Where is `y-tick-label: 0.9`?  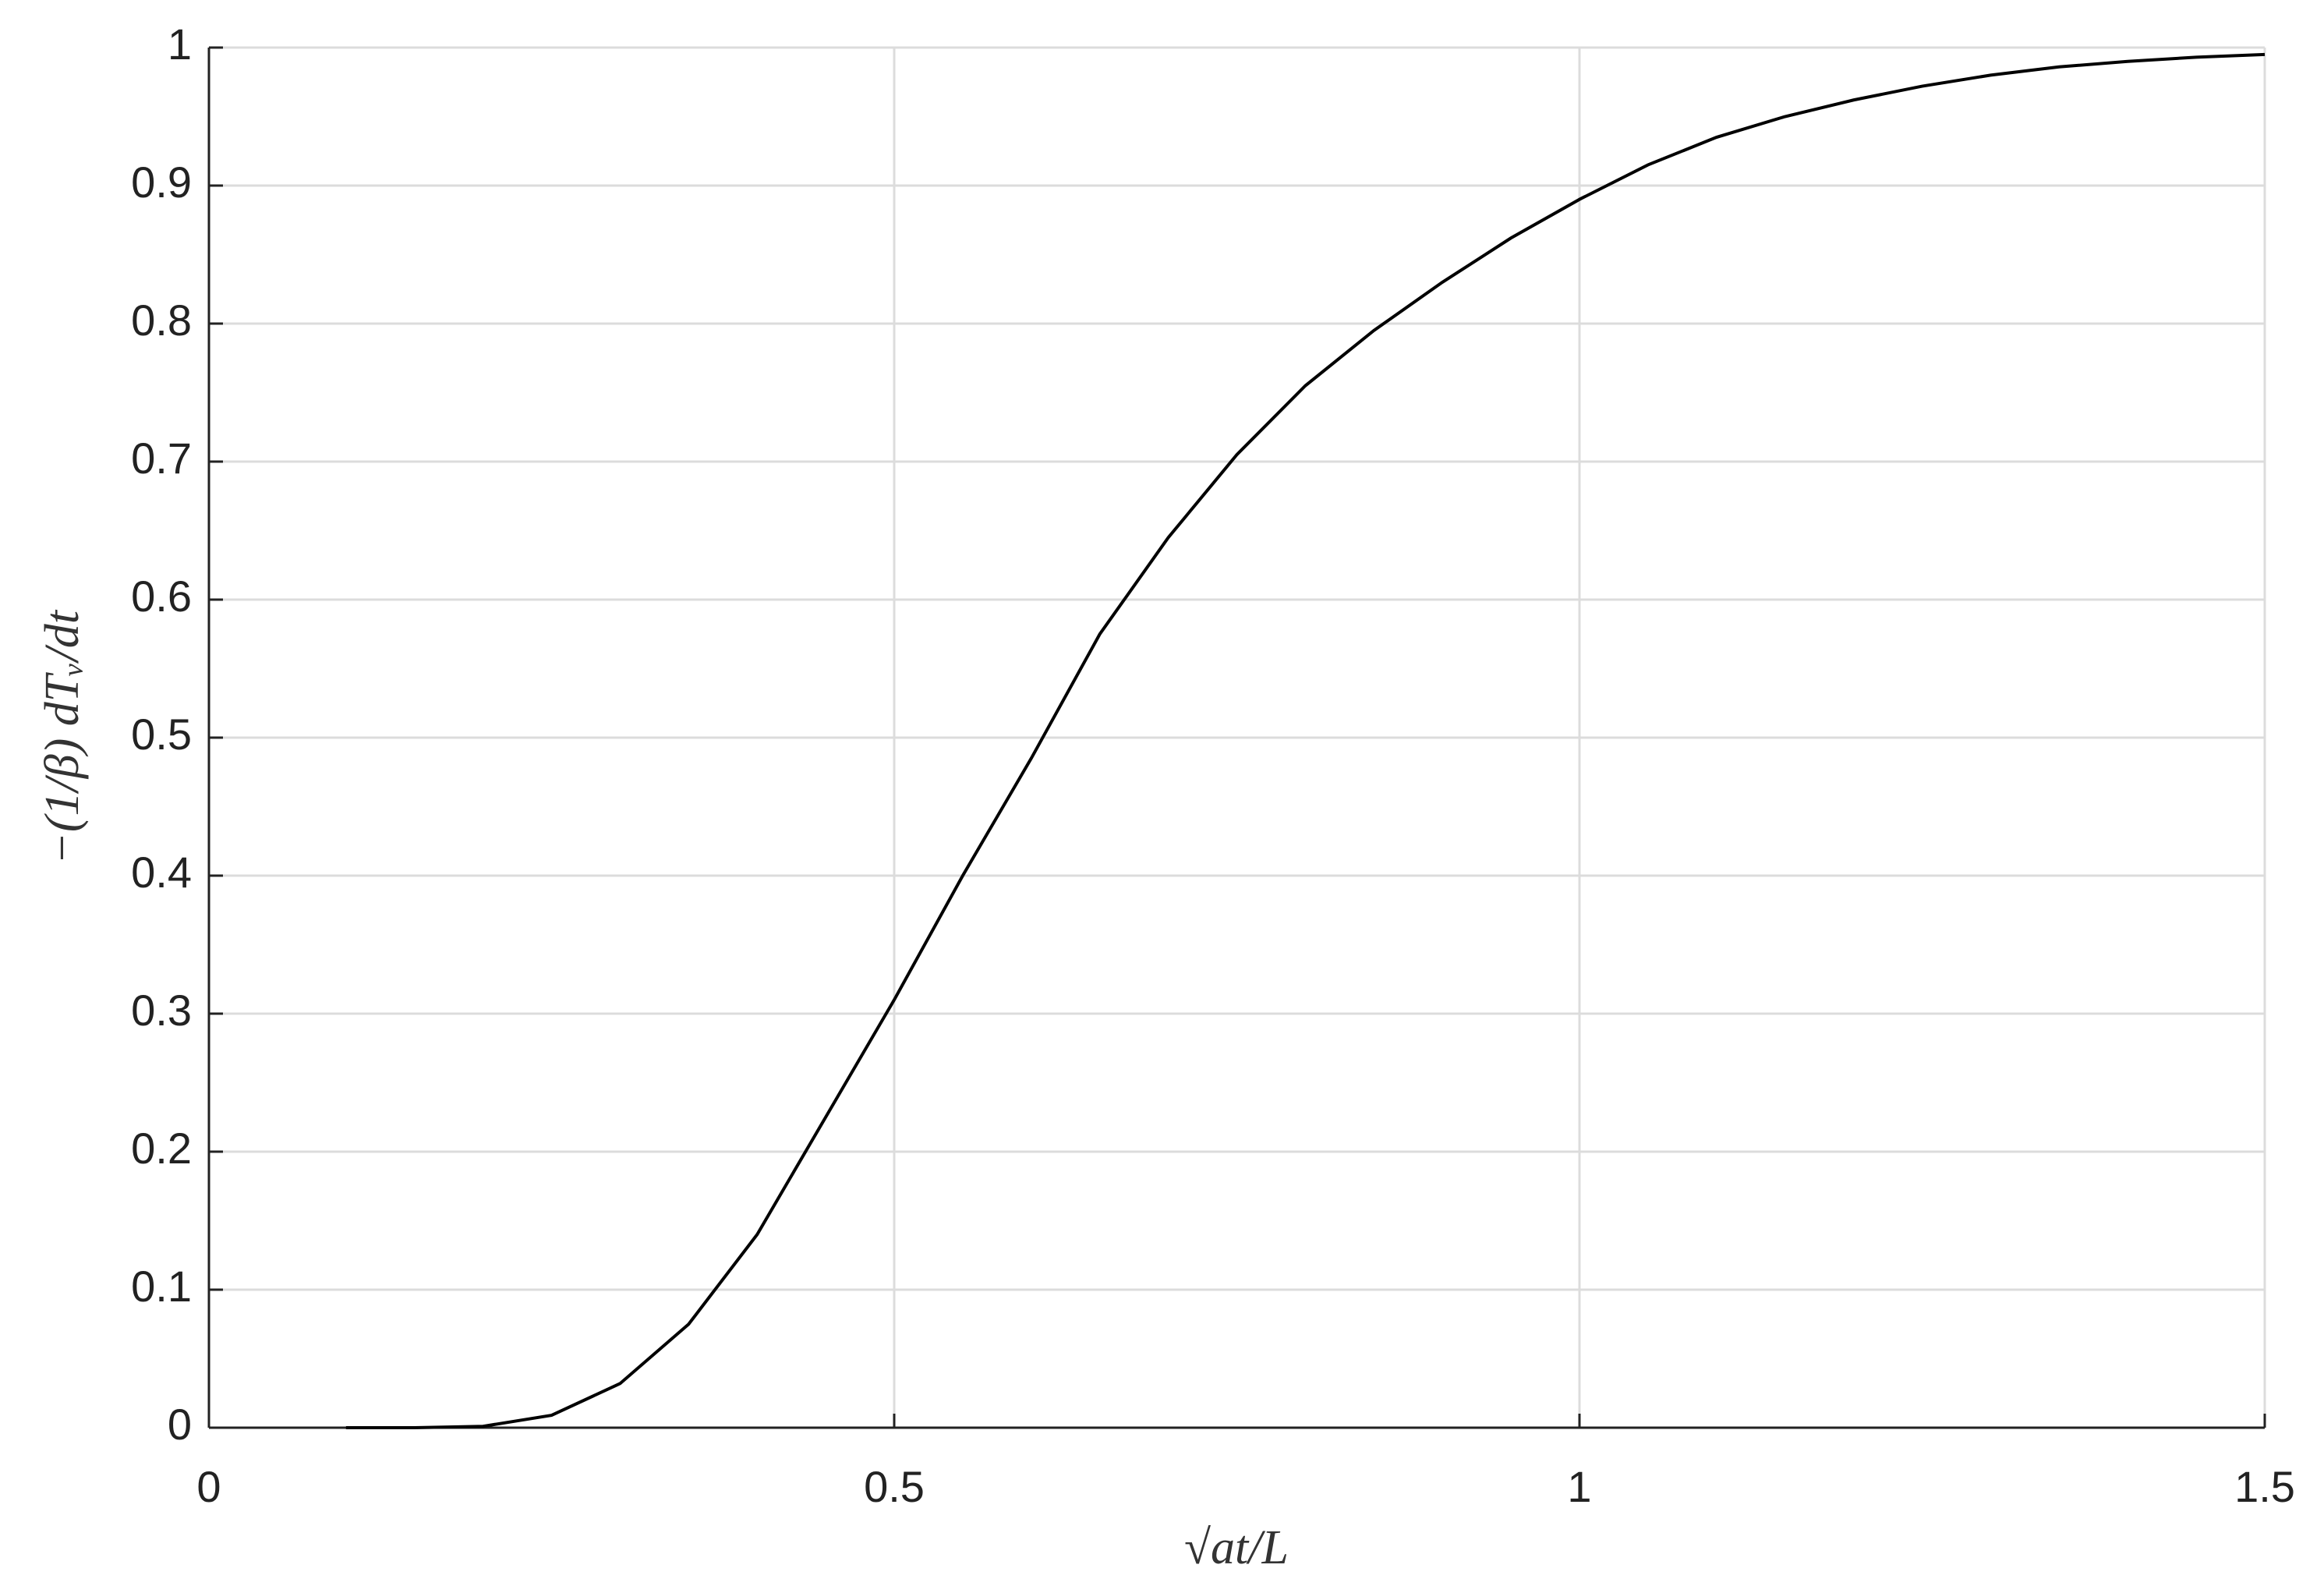 y-tick-label: 0.9 is located at coordinates (161, 182).